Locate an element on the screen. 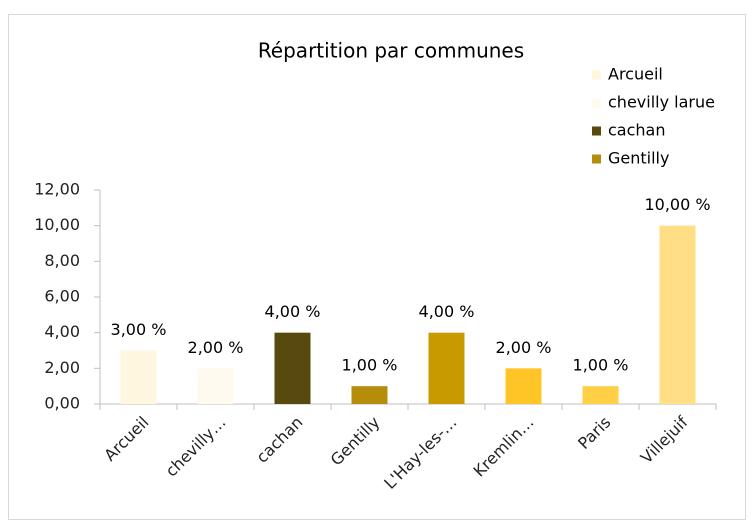  data-label: 3,00 % is located at coordinates (139, 329).